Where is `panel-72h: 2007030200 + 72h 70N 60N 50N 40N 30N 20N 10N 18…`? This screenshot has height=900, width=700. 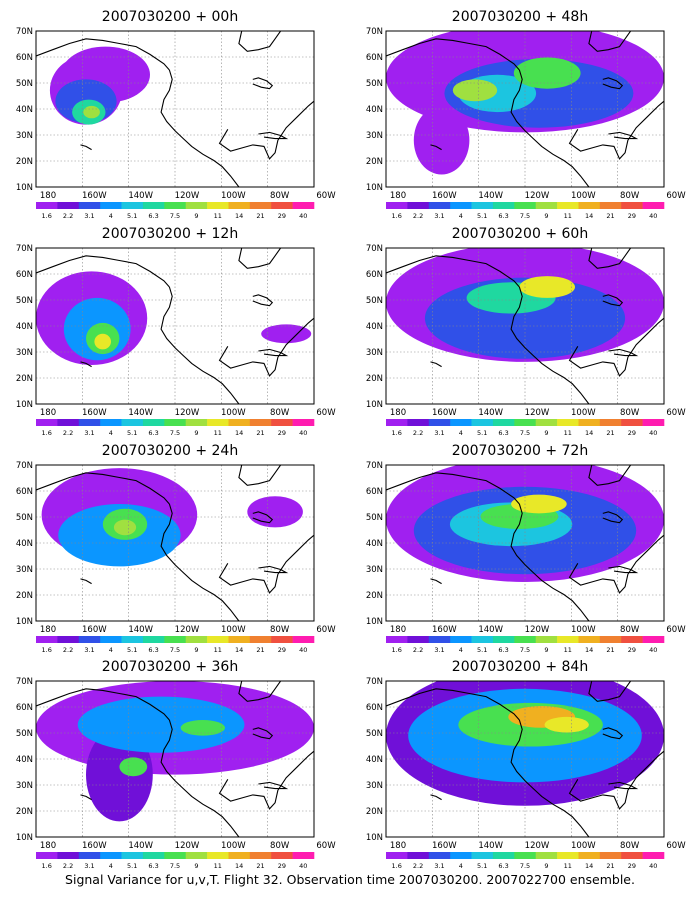
panel-72h: 2007030200 + 72h 70N 60N 50N 40N 30N 20N 10N 18… is located at coordinates (520, 550).